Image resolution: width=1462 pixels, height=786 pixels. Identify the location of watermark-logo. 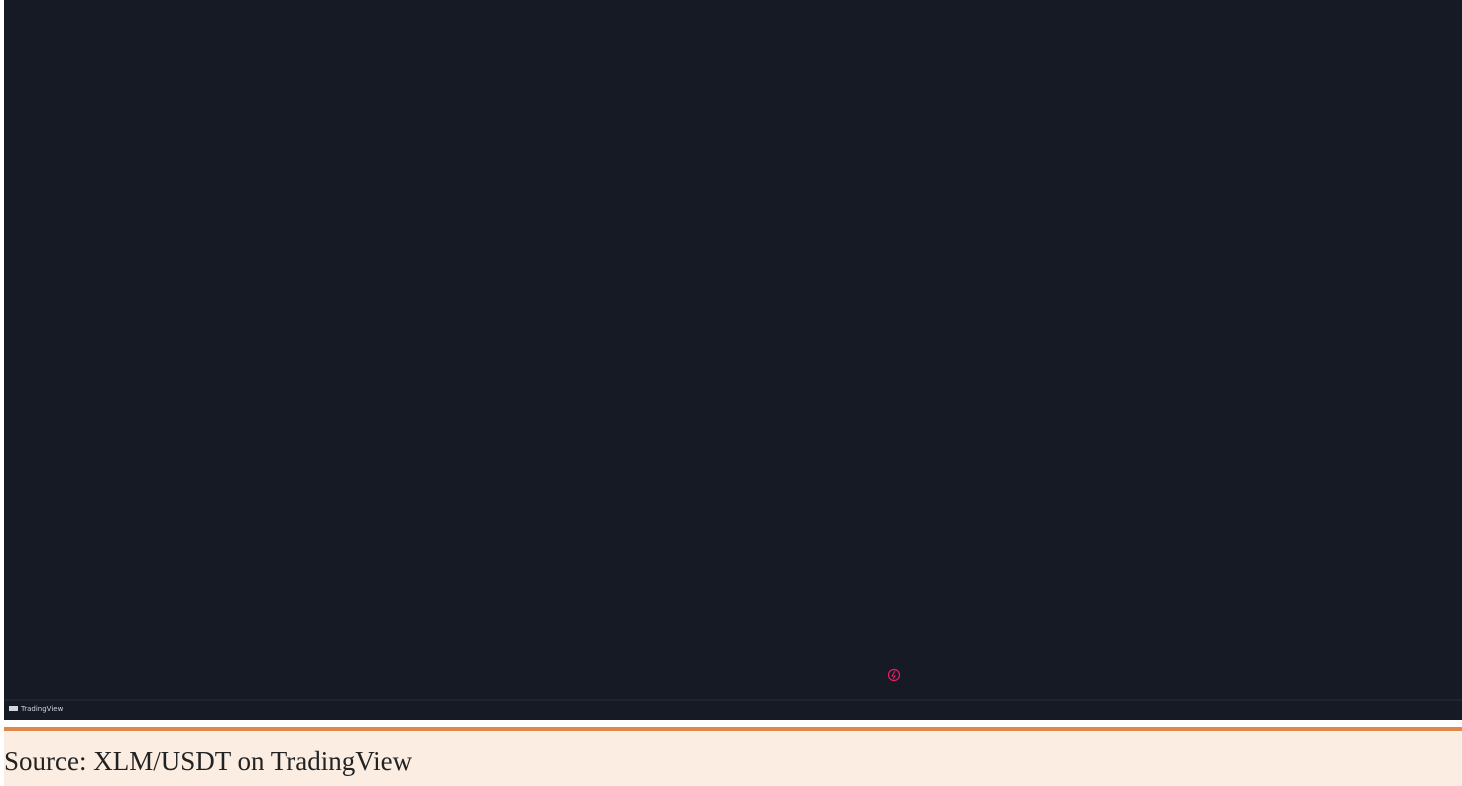
(13, 708).